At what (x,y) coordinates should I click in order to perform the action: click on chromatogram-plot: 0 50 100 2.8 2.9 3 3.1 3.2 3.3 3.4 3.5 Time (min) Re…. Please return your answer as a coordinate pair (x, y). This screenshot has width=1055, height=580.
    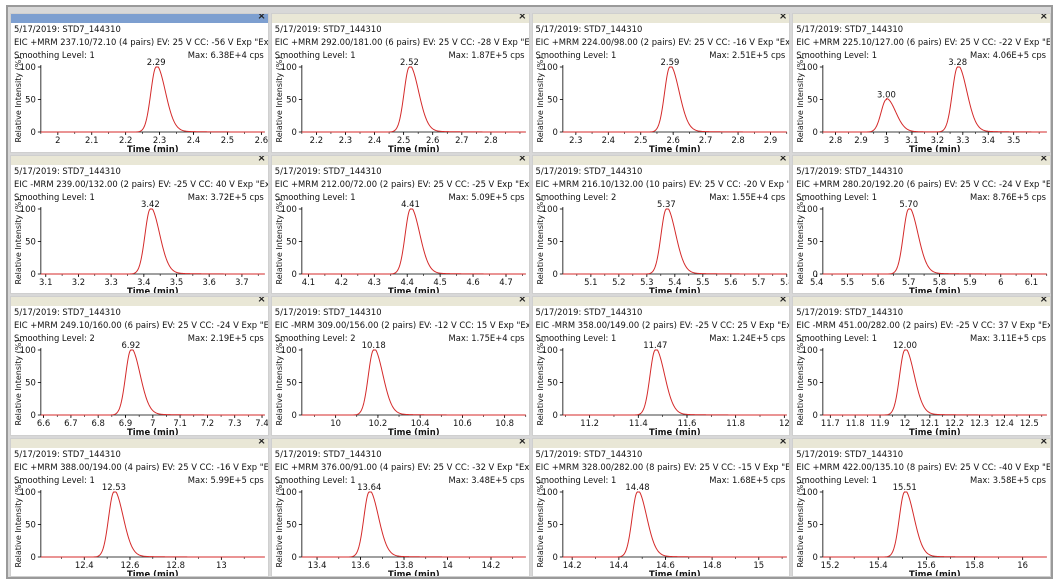
    Looking at the image, I should click on (922, 105).